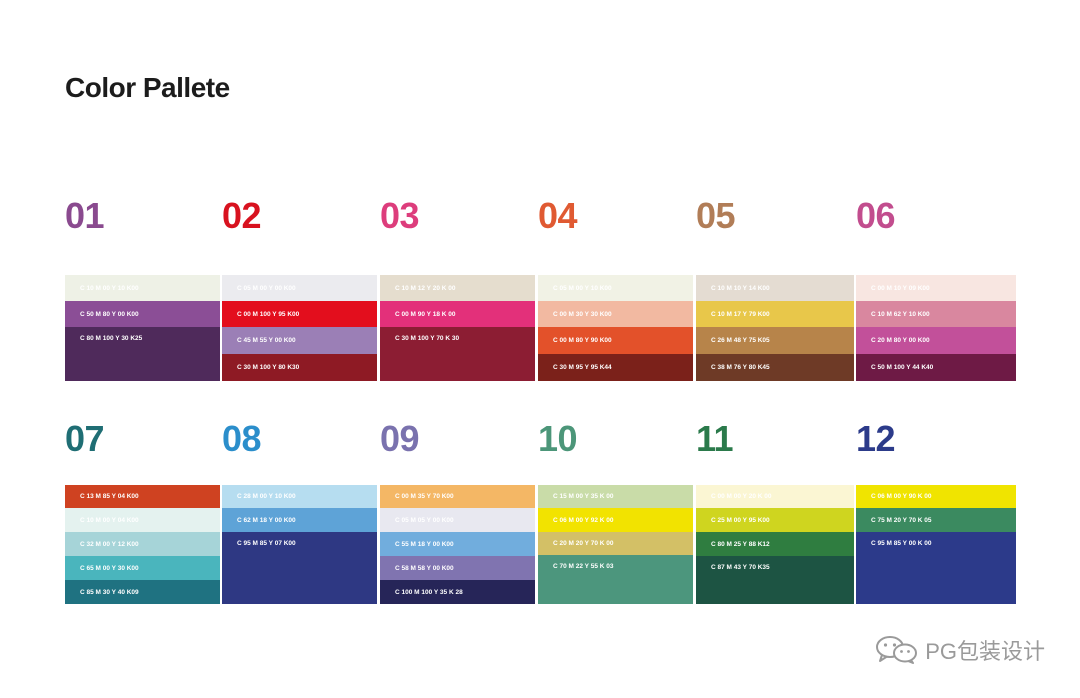 The image size is (1080, 698). What do you see at coordinates (147, 87) in the screenshot?
I see `page-title: Color Pallete` at bounding box center [147, 87].